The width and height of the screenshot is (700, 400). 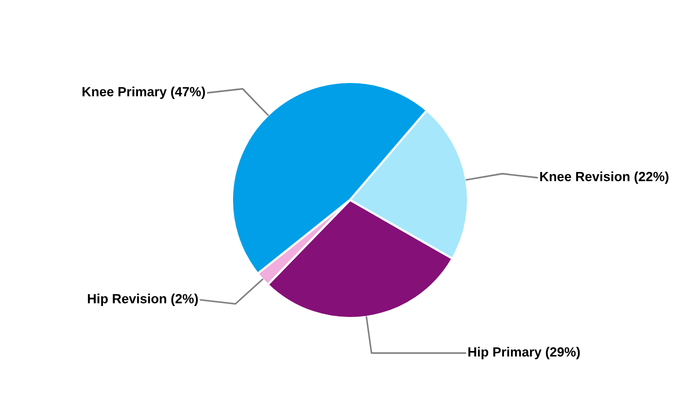 I want to click on slice-label: Hip Primary (29%), so click(x=524, y=353).